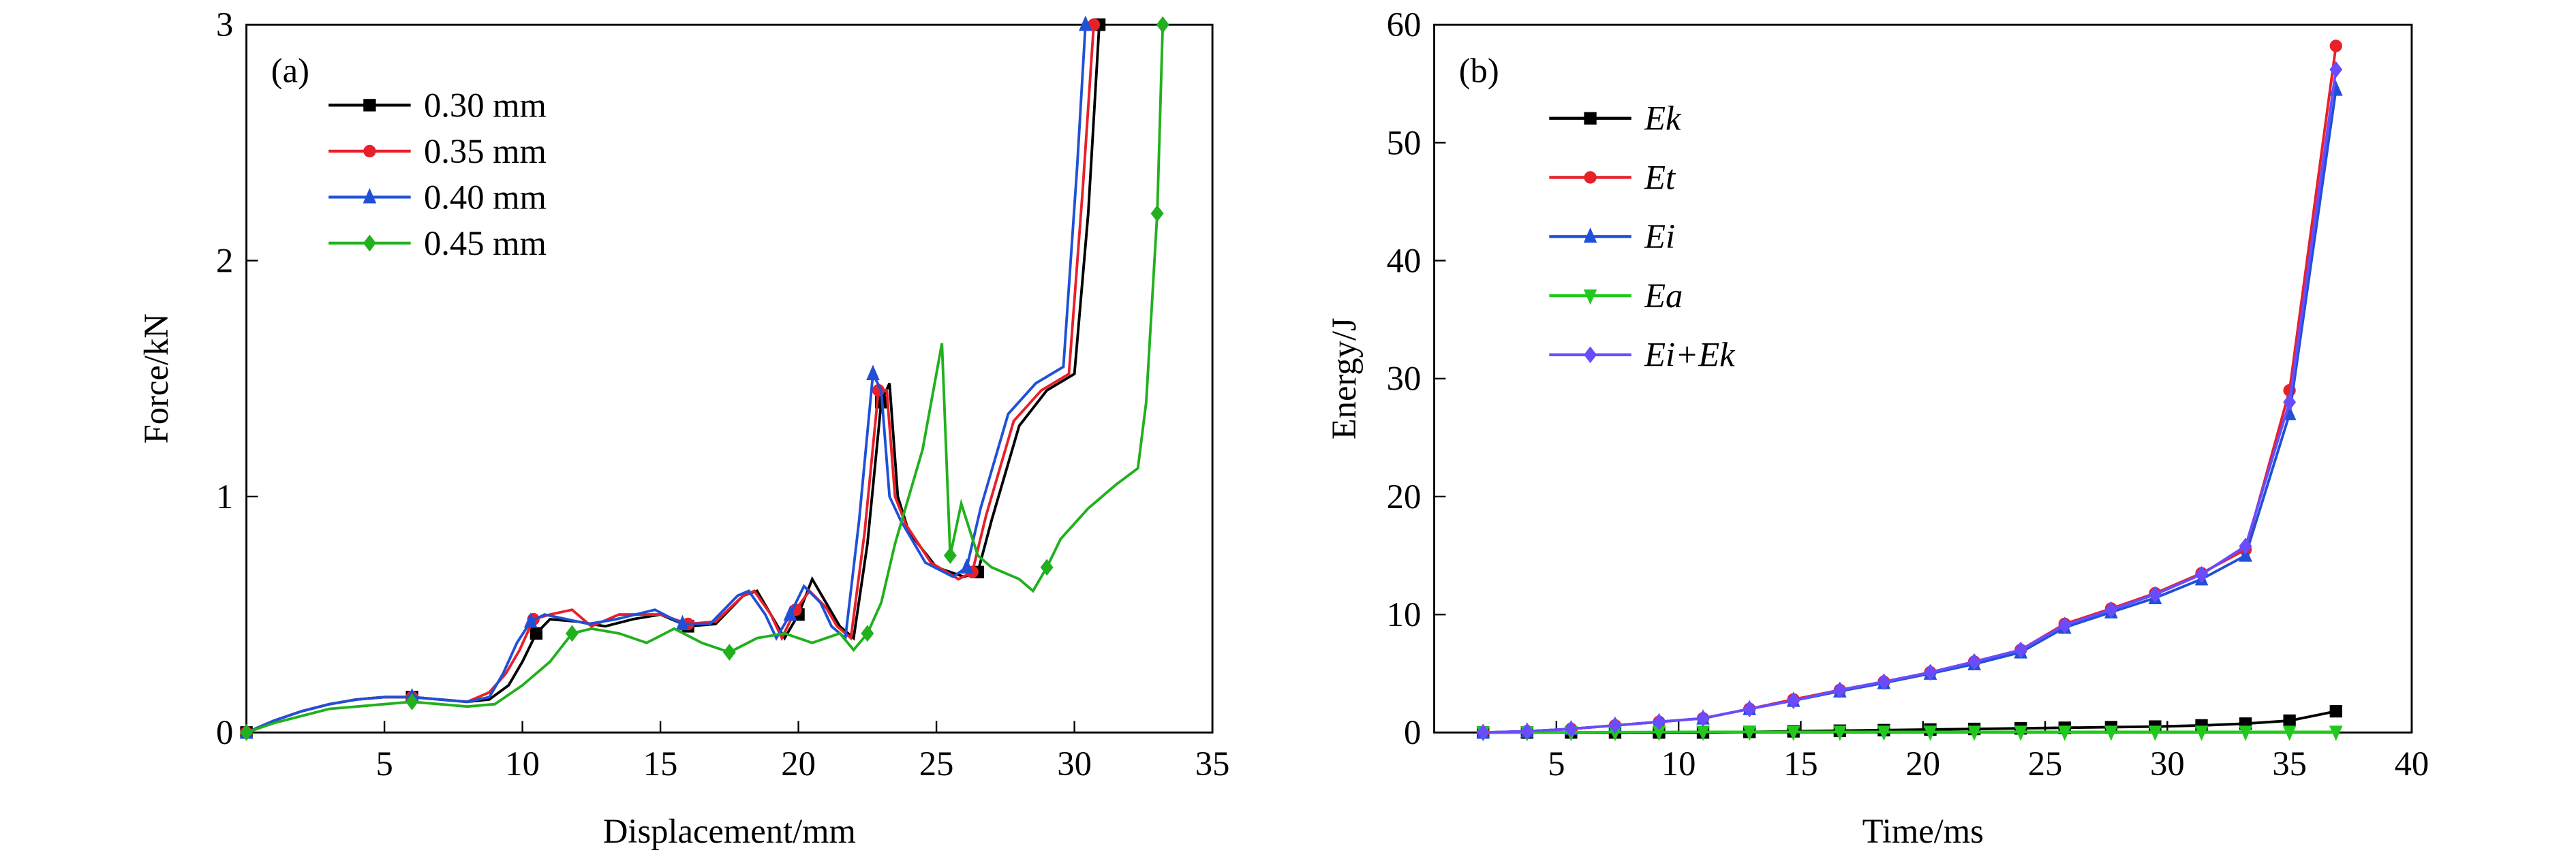 Image resolution: width=2576 pixels, height=859 pixels. I want to click on y-tick-label: 60, so click(1405, 24).